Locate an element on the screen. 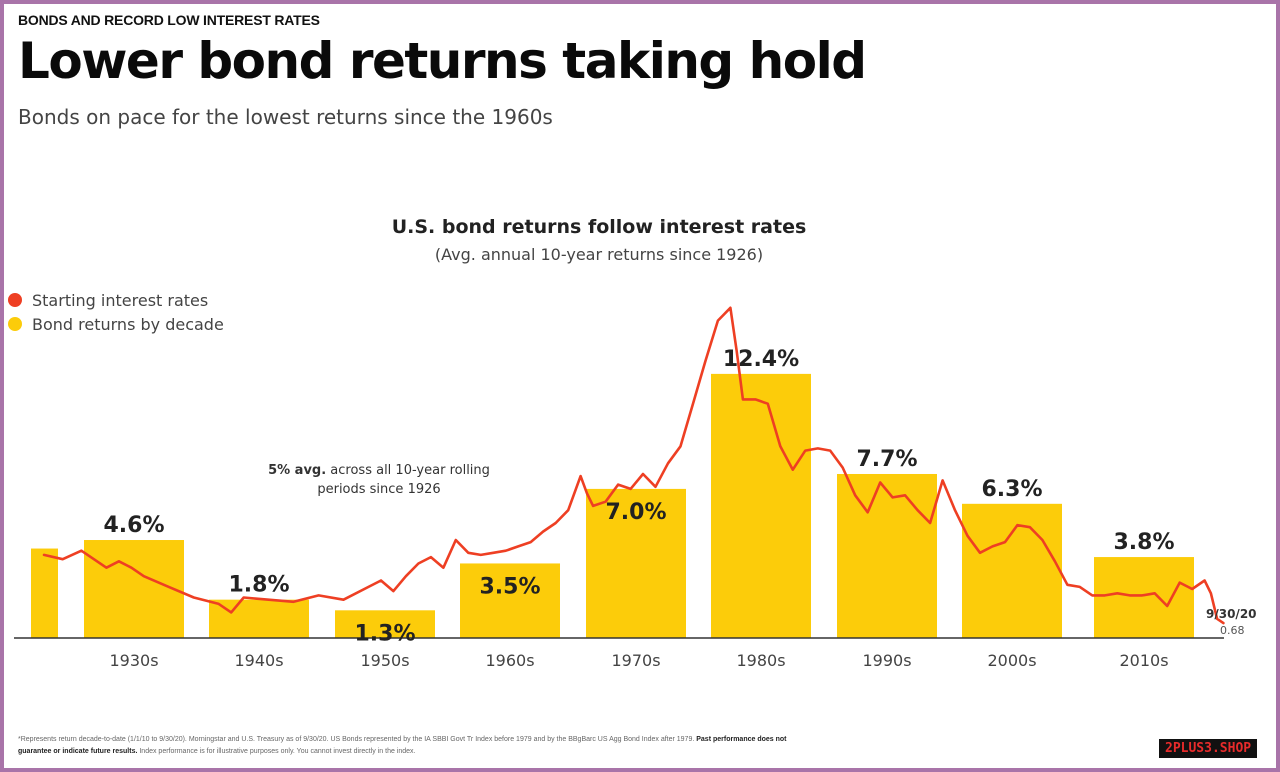 The image size is (1280, 772). chart-title: U.S. bond returns follow interest rates is located at coordinates (599, 227).